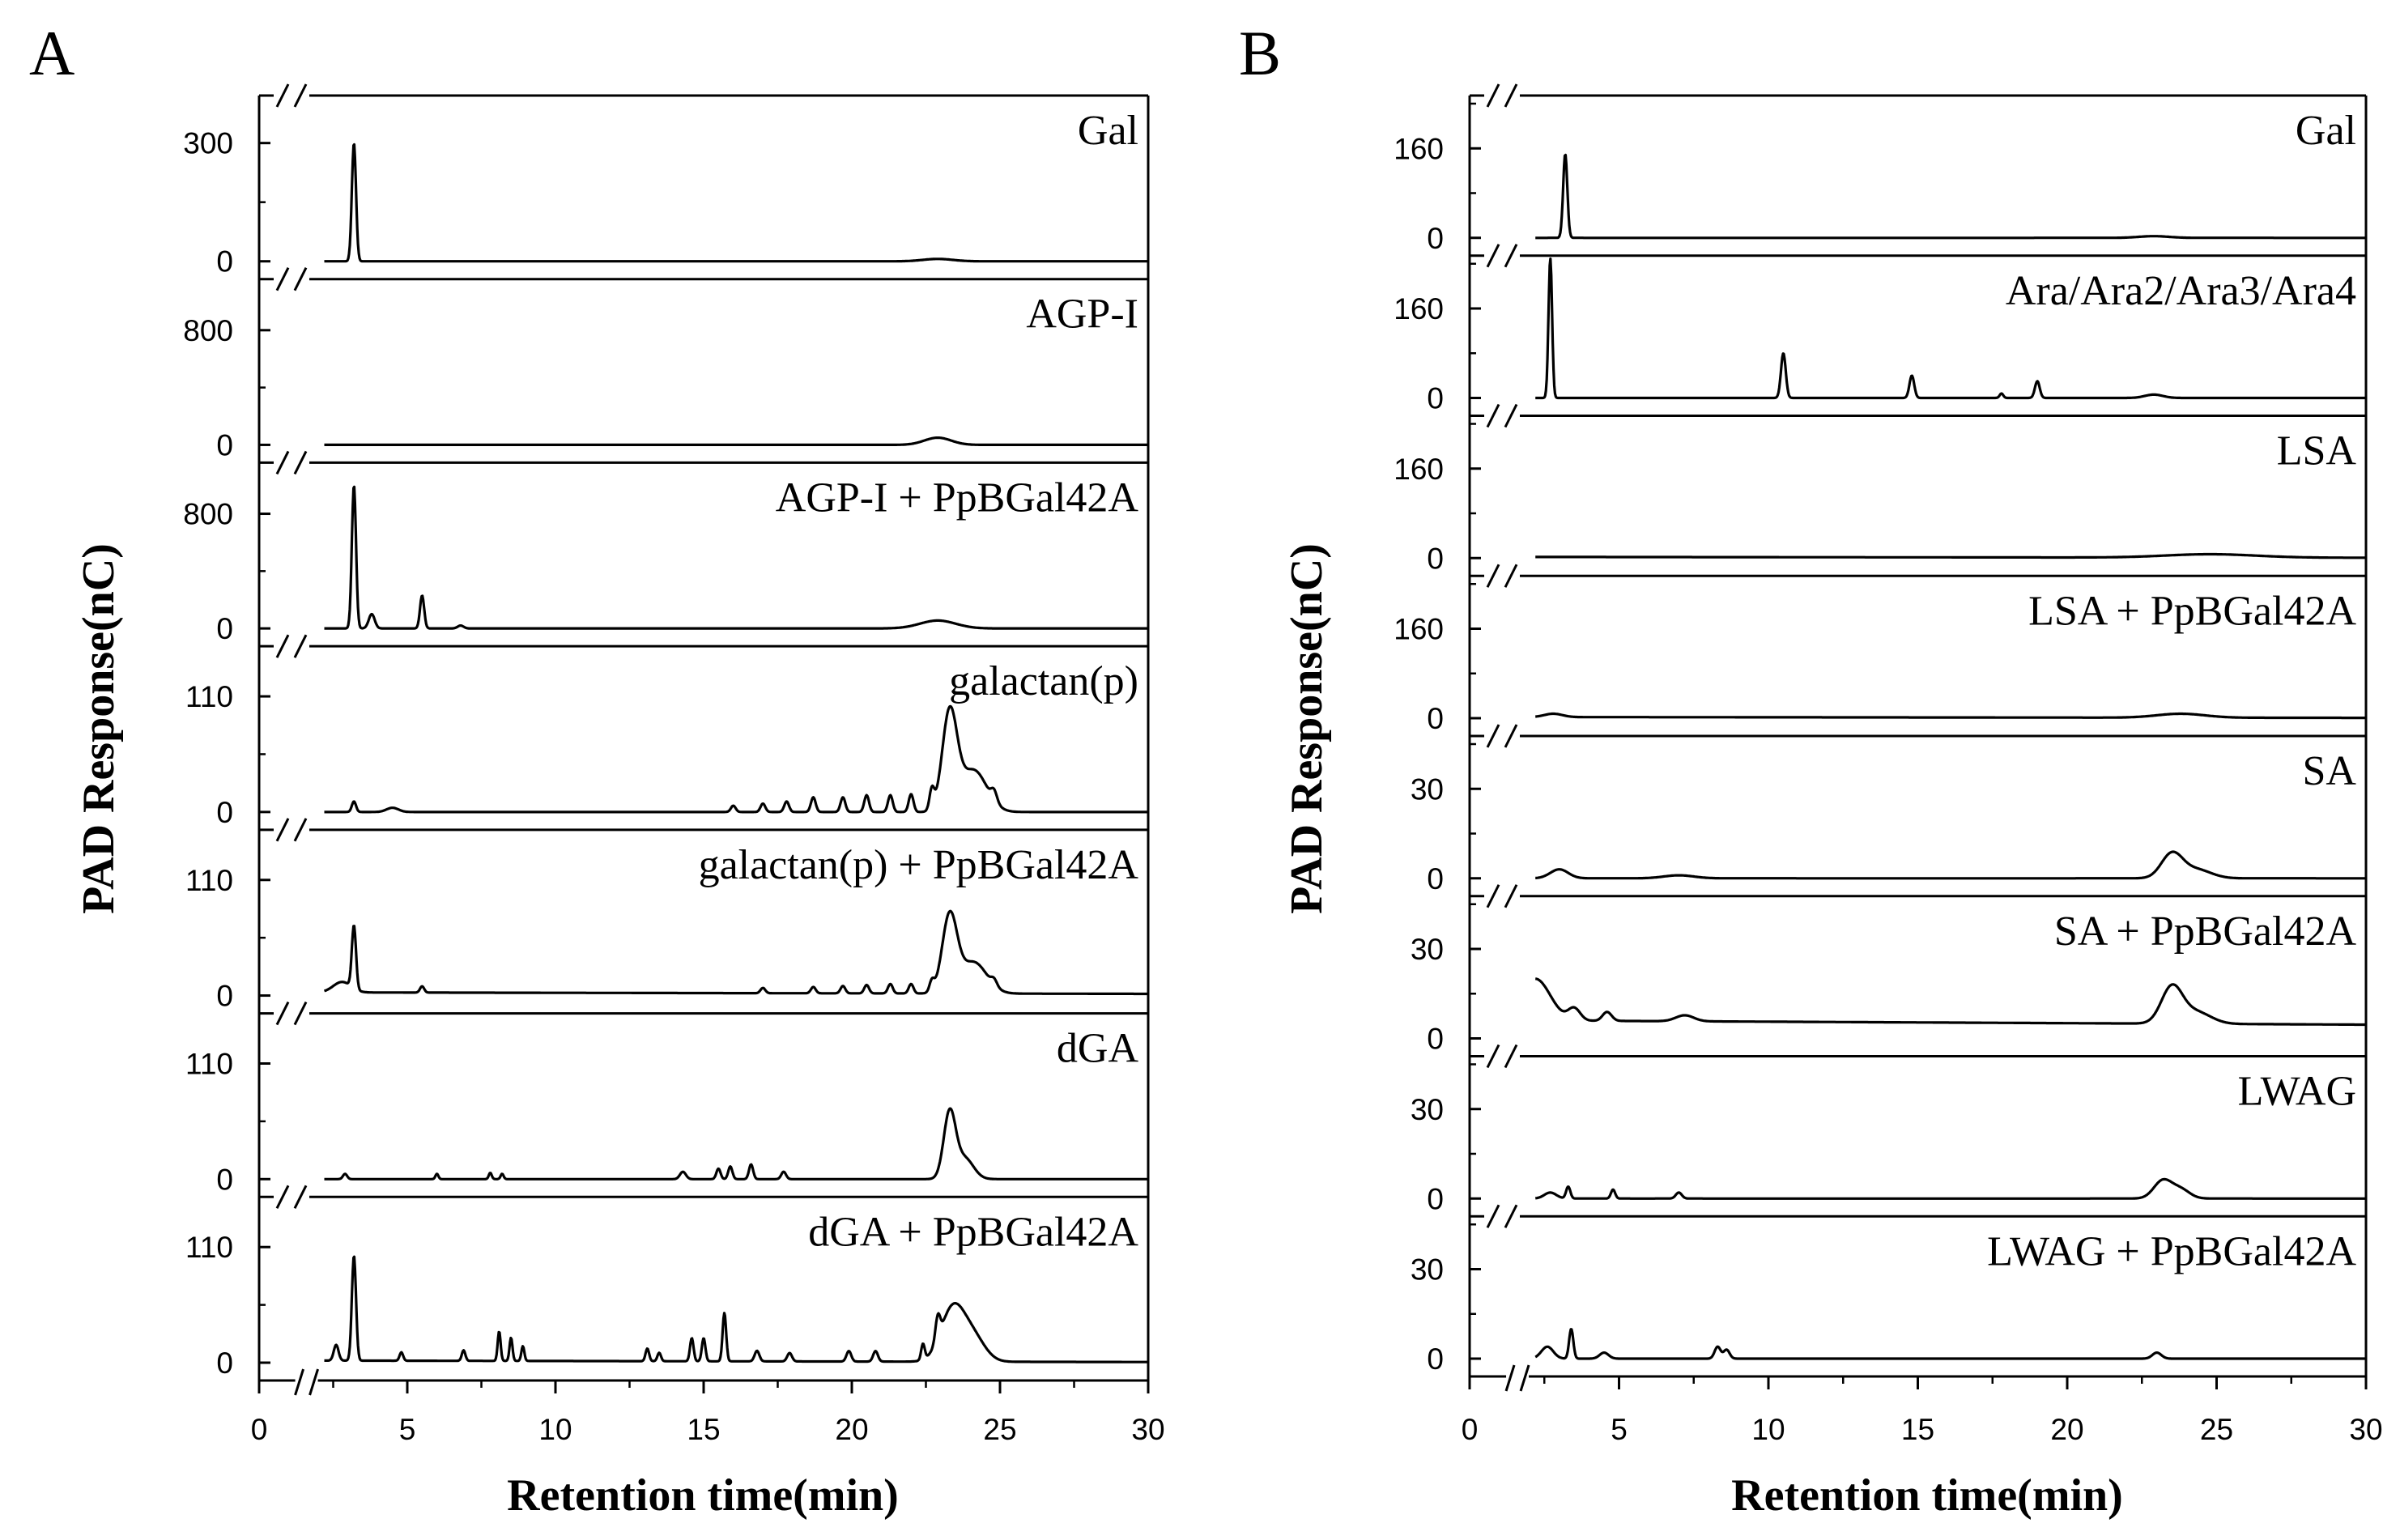 Image resolution: width=2400 pixels, height=1540 pixels. What do you see at coordinates (667, 1099) in the screenshot?
I see `chromatogram-subplot: 0 110 dGA` at bounding box center [667, 1099].